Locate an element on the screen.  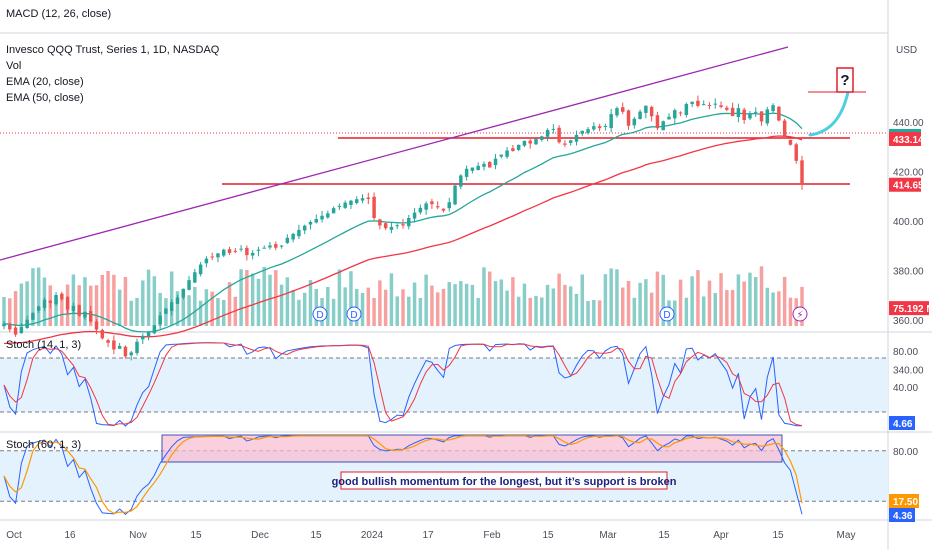
question-box is located at coordinates (845, 80).